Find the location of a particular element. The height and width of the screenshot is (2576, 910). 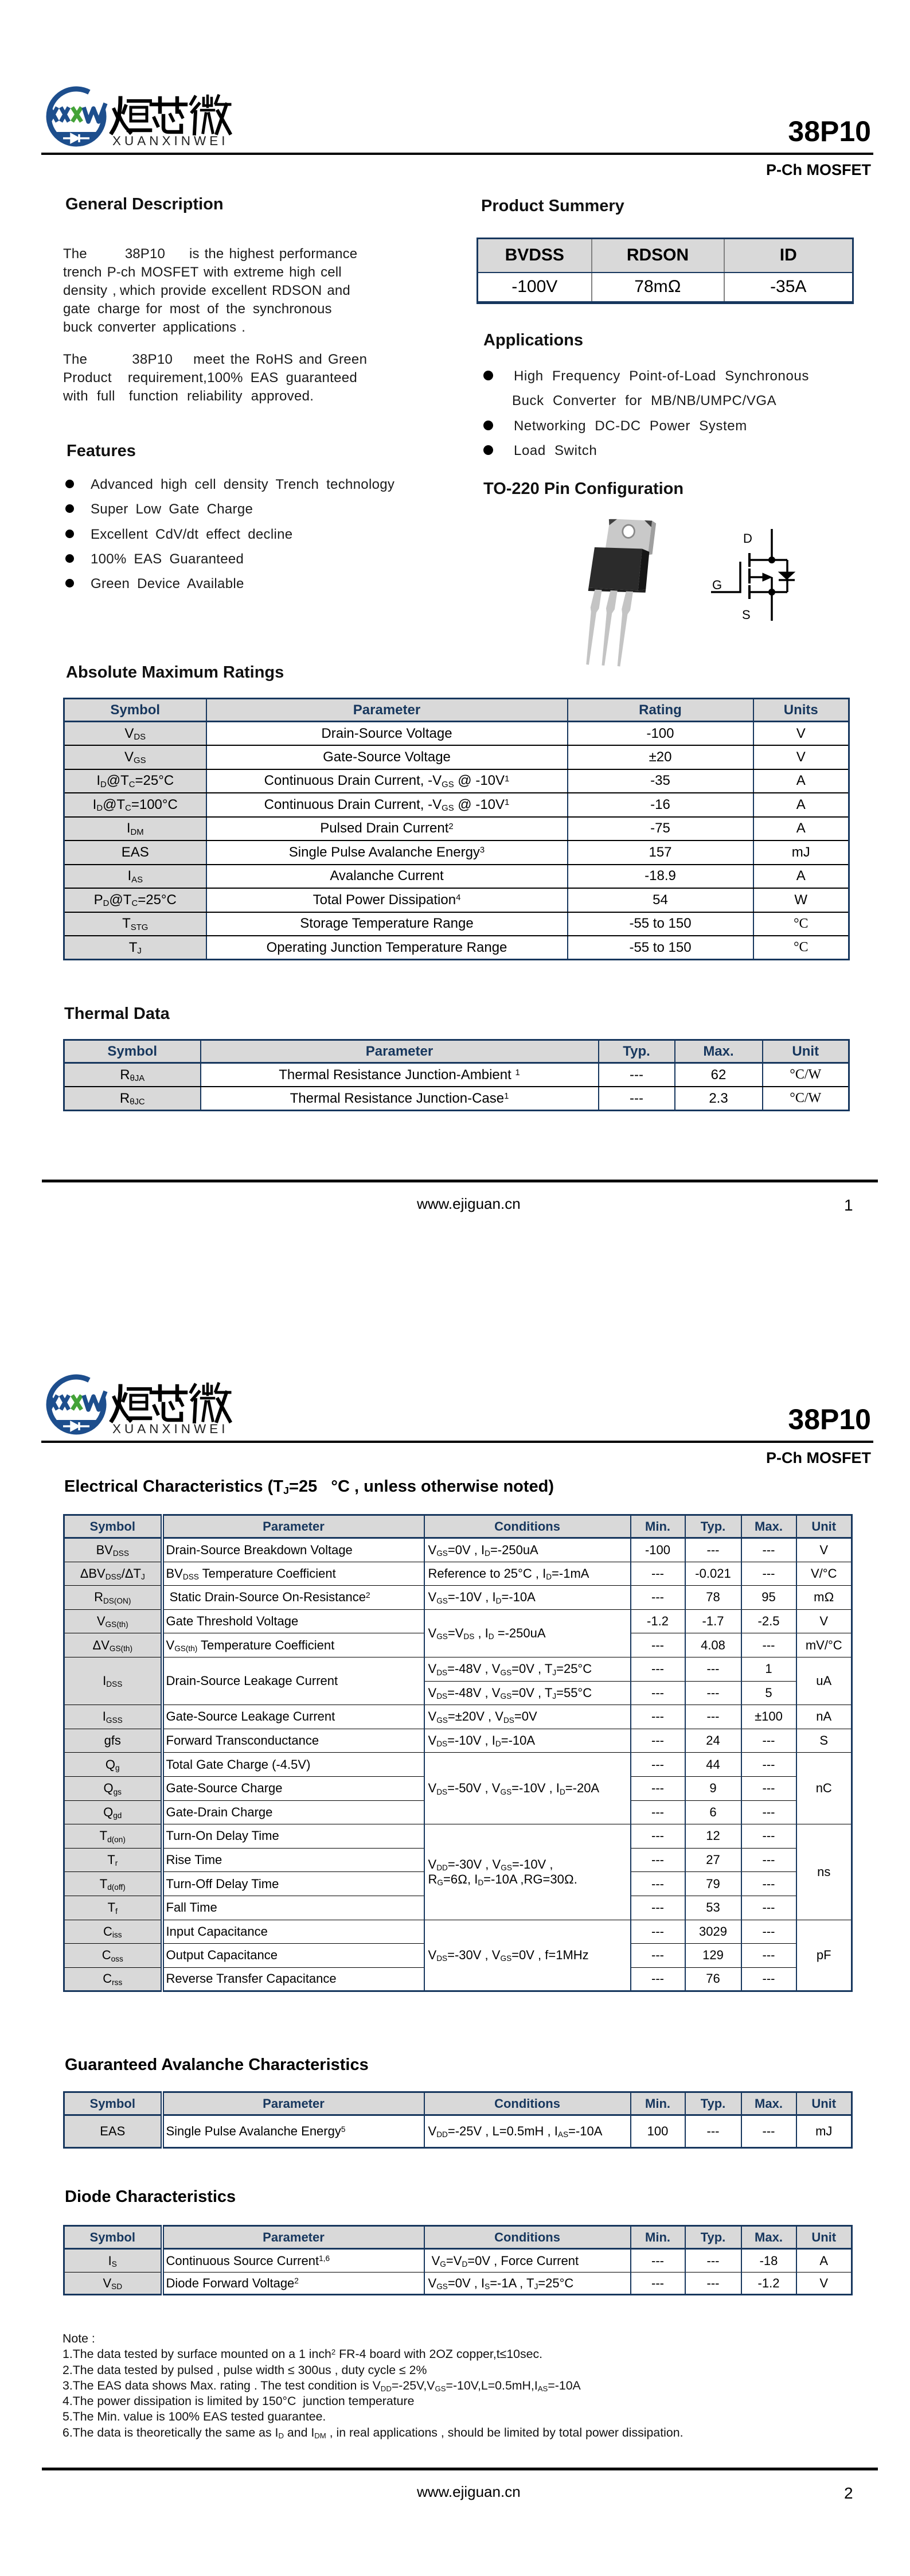

svg-text: G is located at coordinates (717, 585).